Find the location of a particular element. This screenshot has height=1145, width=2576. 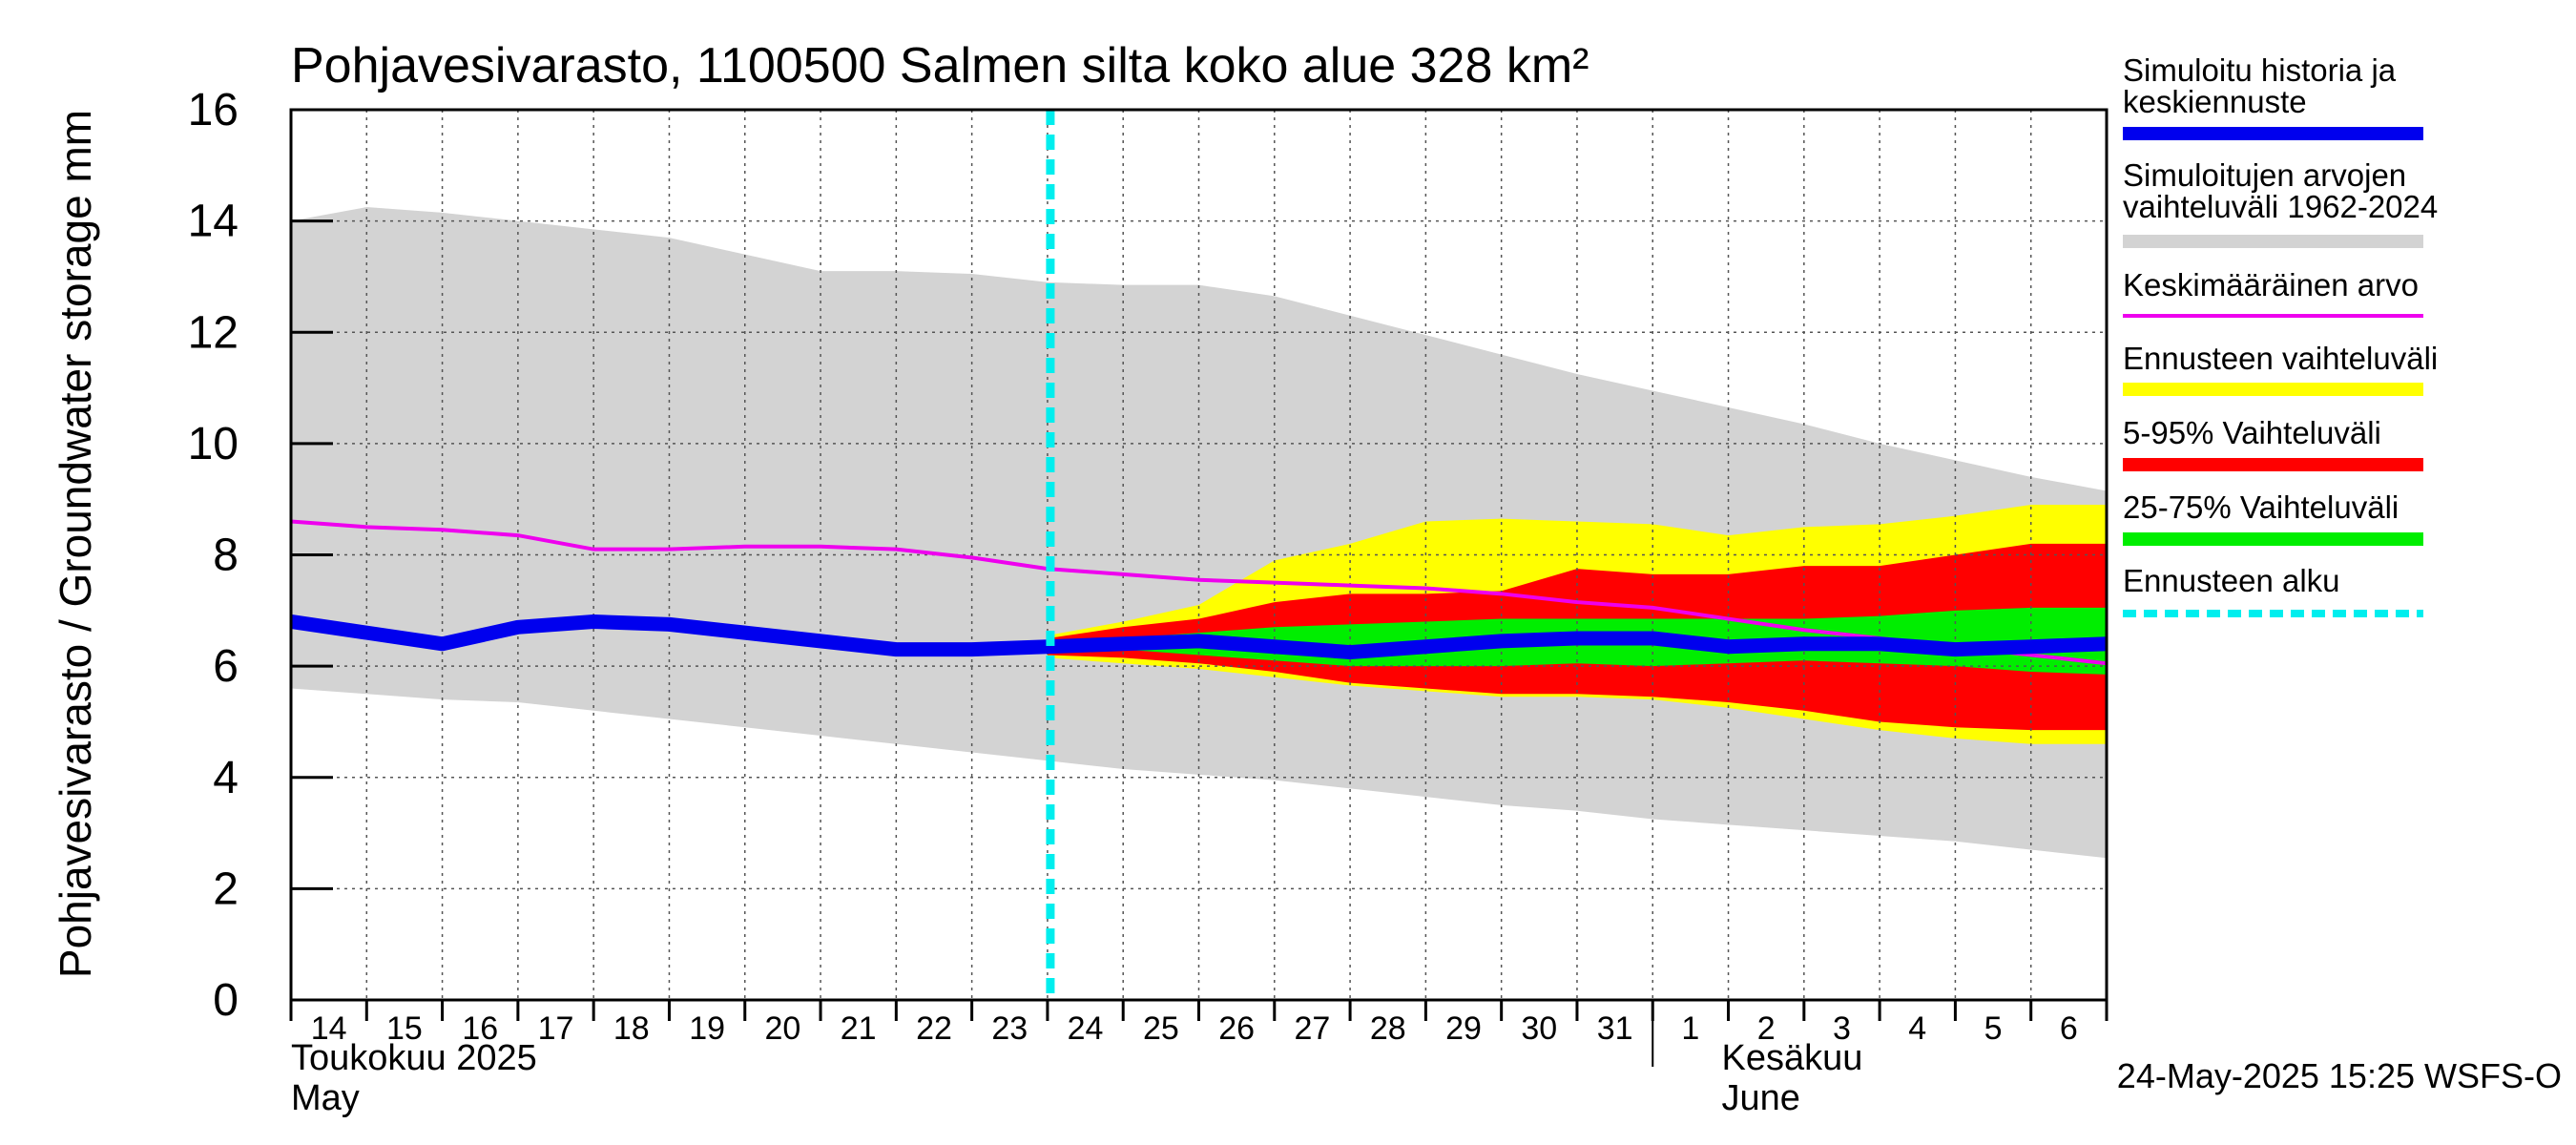

legend-label: keskiennuste is located at coordinates (2215, 102).